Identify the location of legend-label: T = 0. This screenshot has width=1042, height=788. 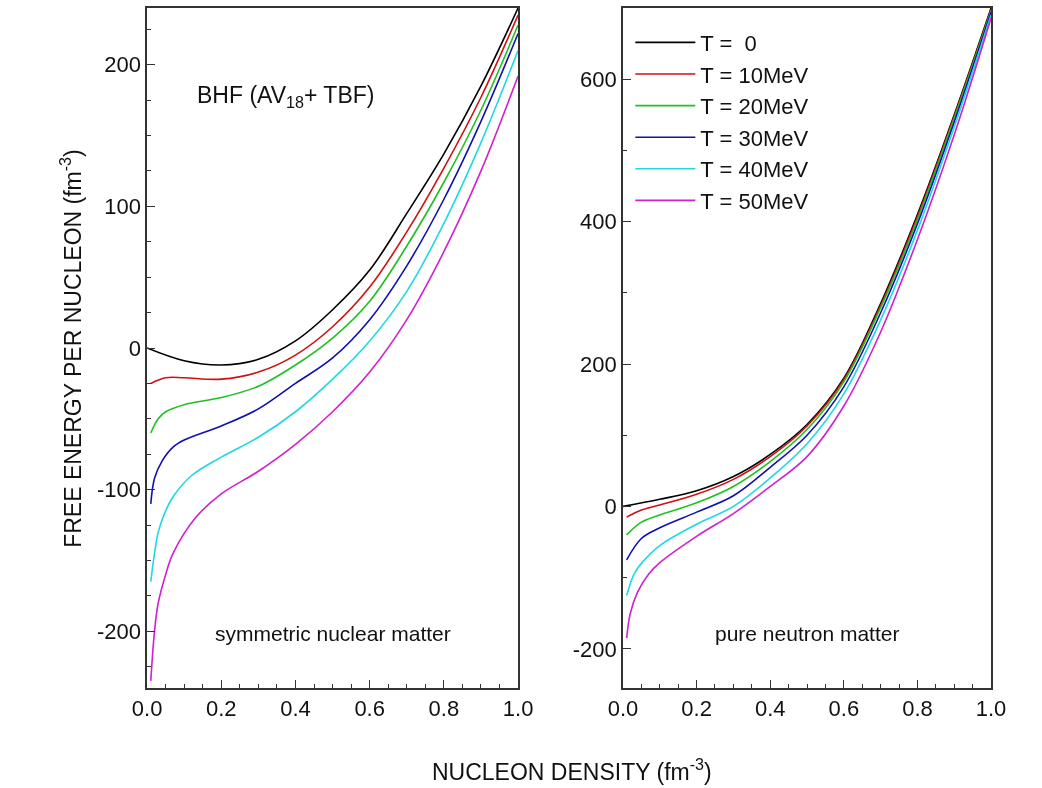
(728, 43).